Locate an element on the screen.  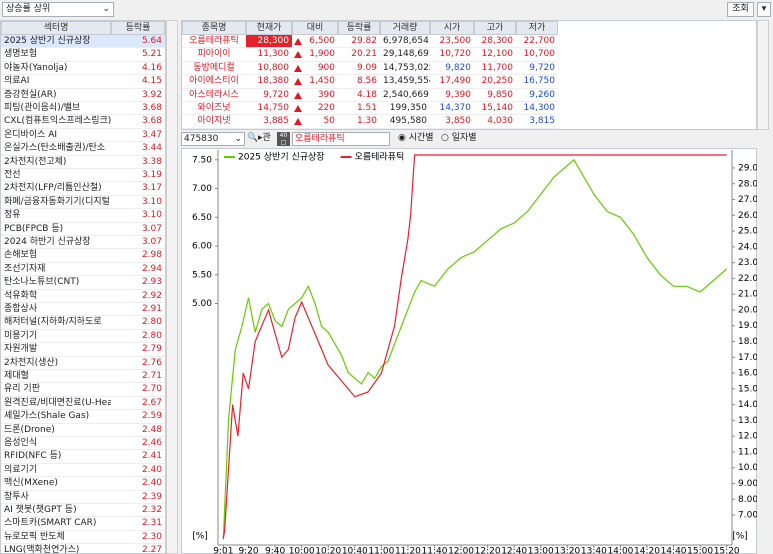
y2-tick-label: 22.00 is located at coordinates (747, 279).